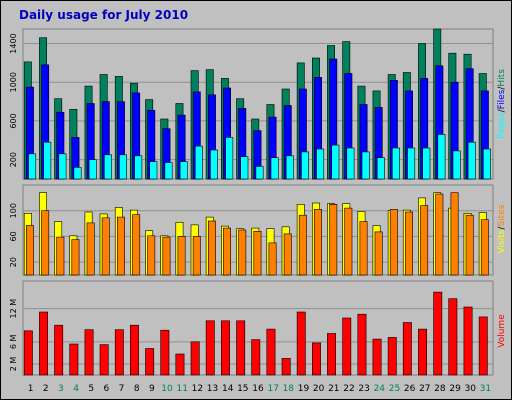 Image resolution: width=512 pixels, height=400 pixels. Describe the element at coordinates (122, 389) in the screenshot. I see `day-label: 7` at that location.